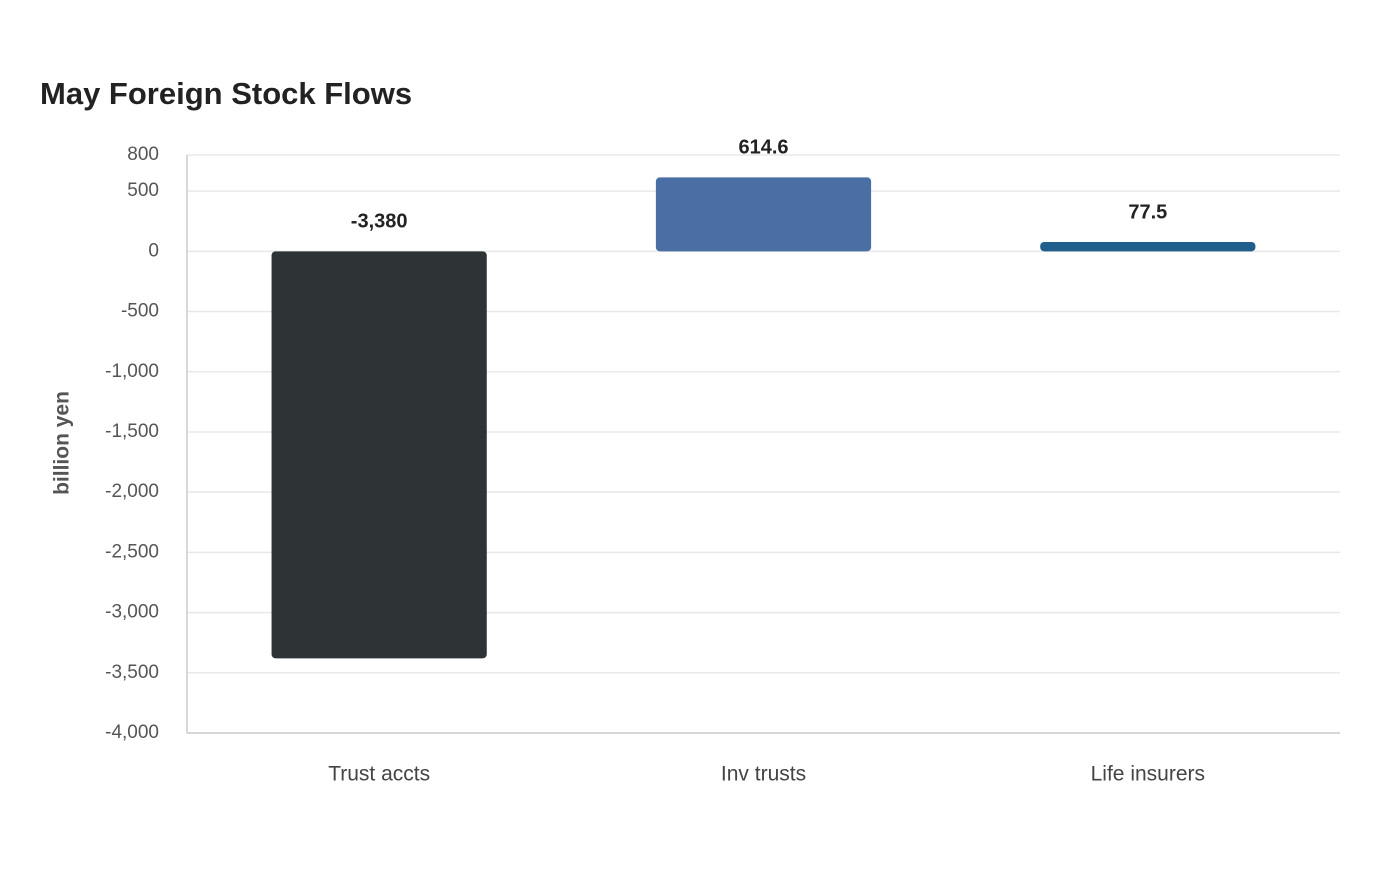  Describe the element at coordinates (132, 371) in the screenshot. I see `y-tick-label: -1,000` at that location.